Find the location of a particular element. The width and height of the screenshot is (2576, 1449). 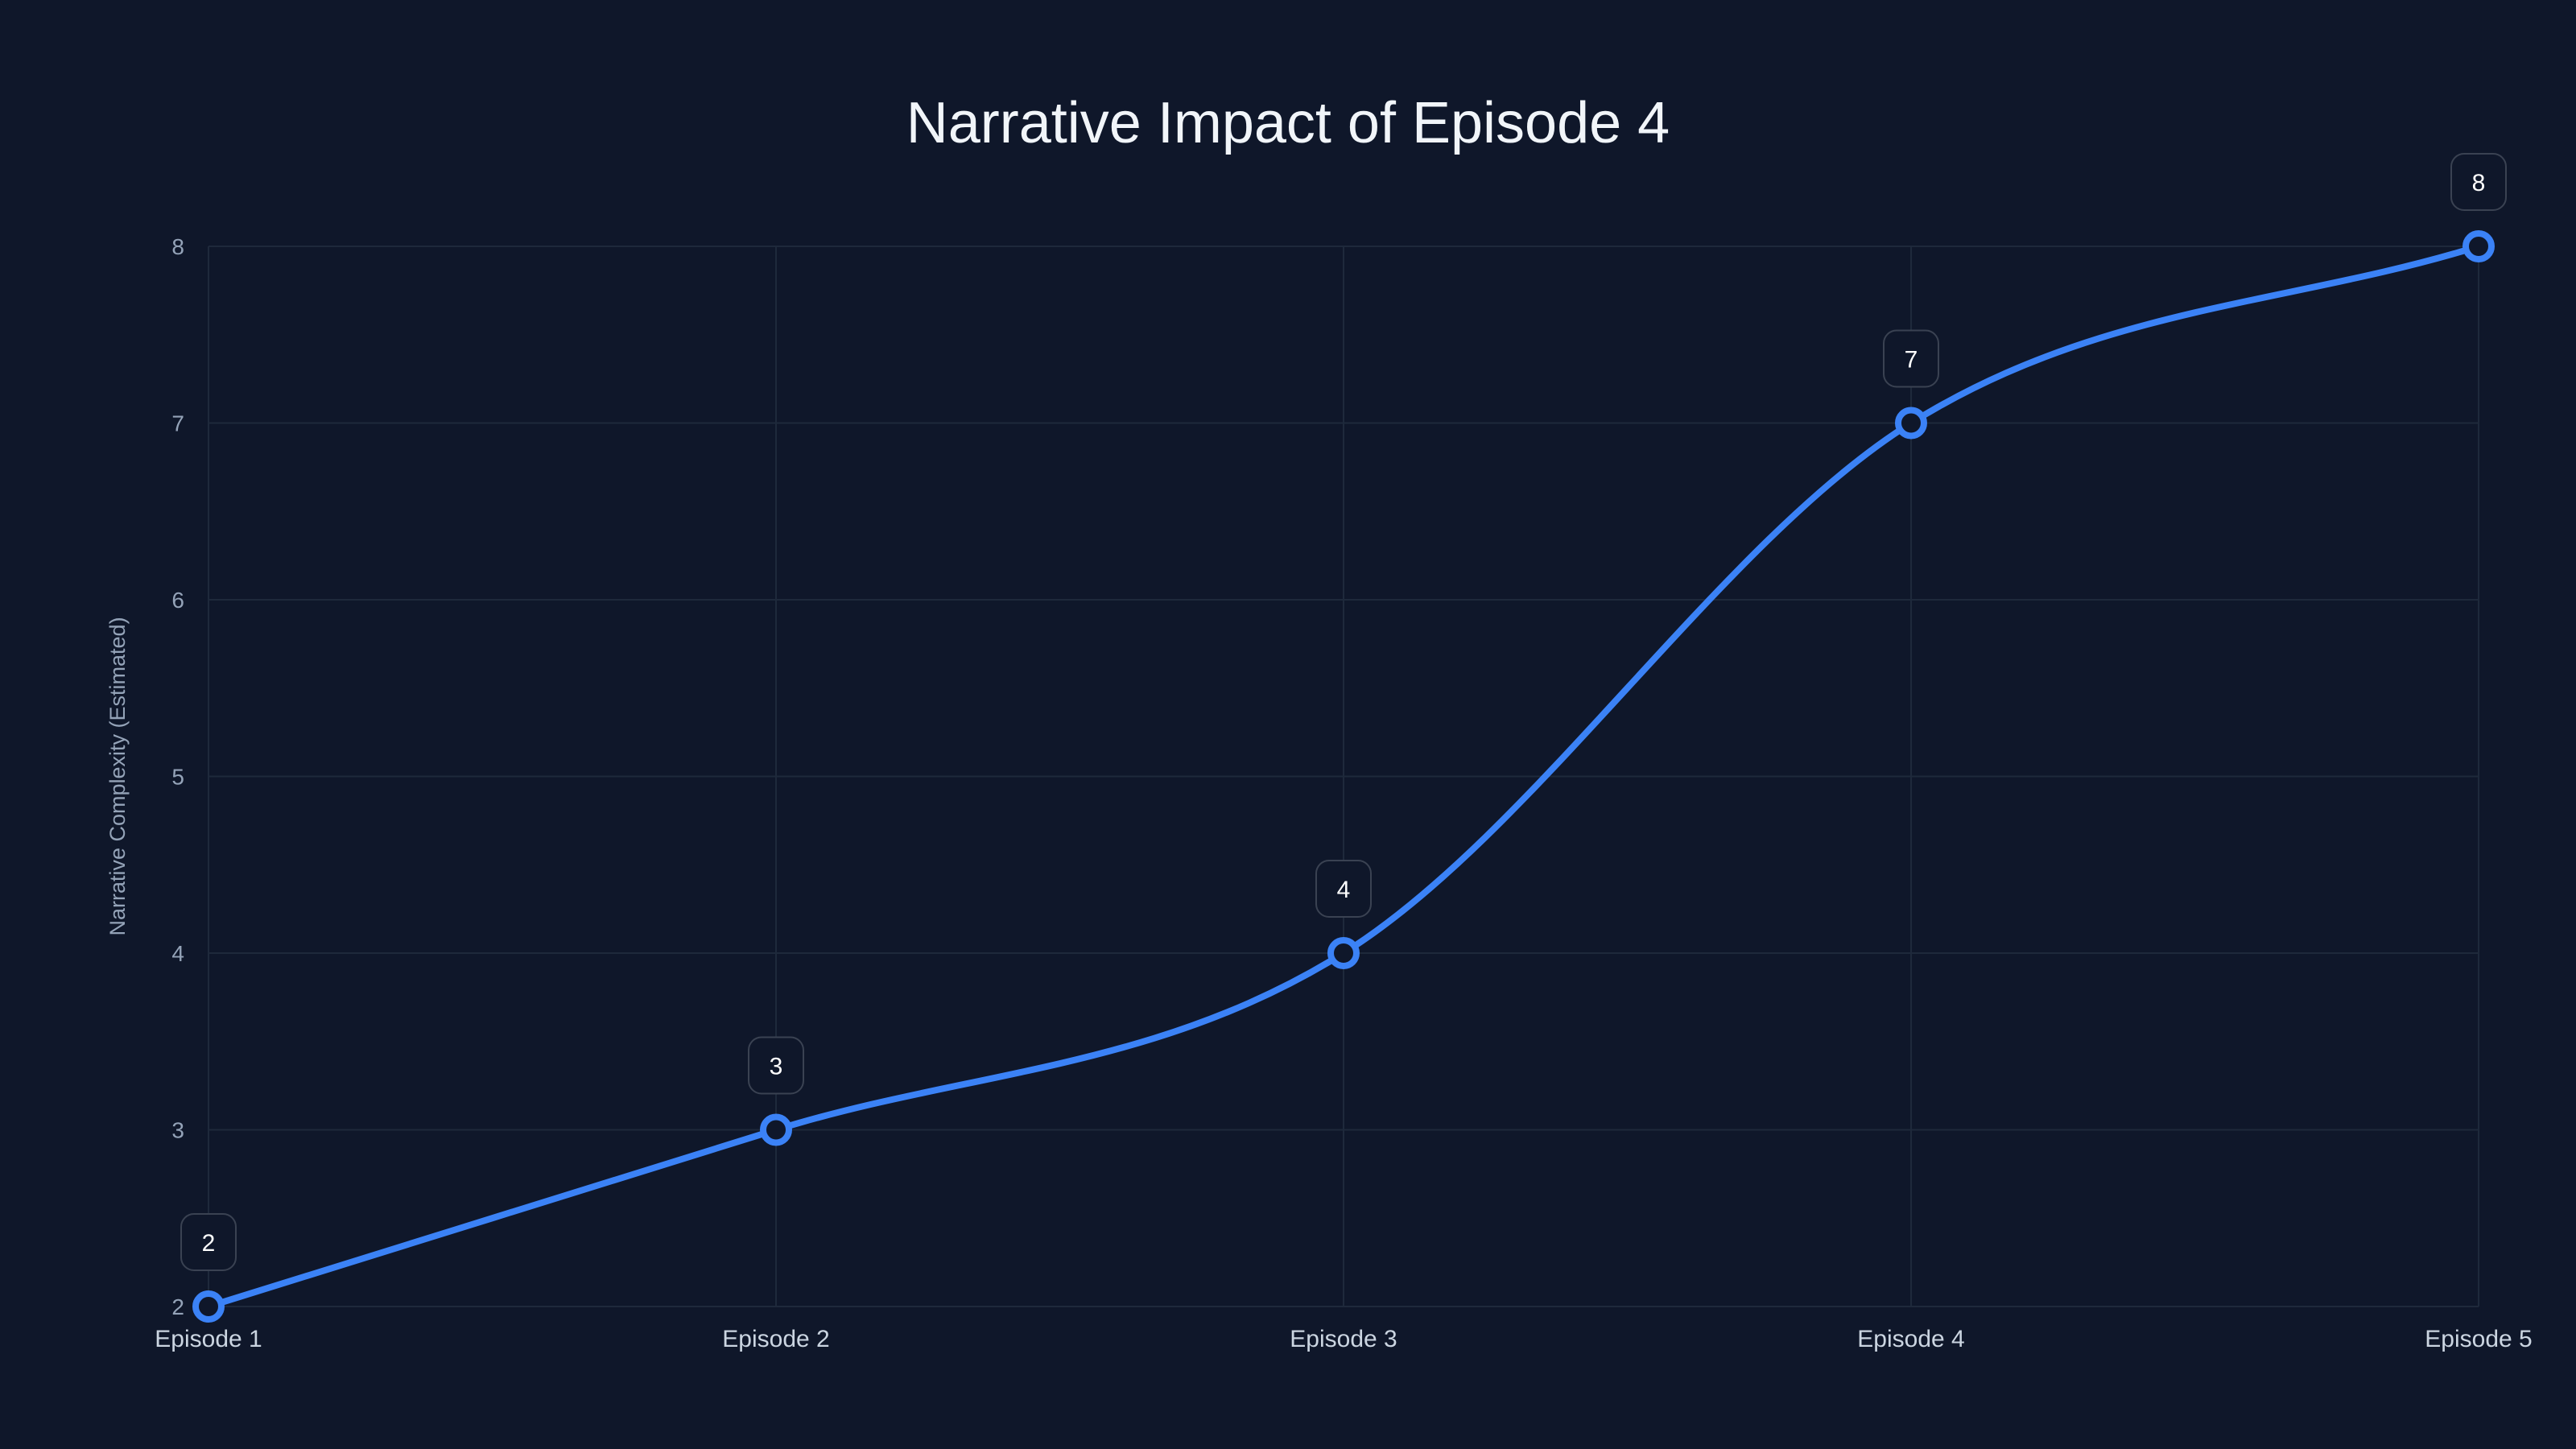

data-label: 7 is located at coordinates (1911, 360).